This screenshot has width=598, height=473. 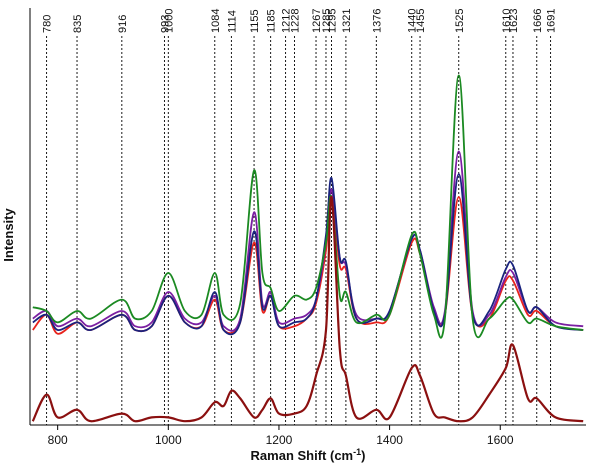 I want to click on peak-label-1666: 1666, so click(x=538, y=21).